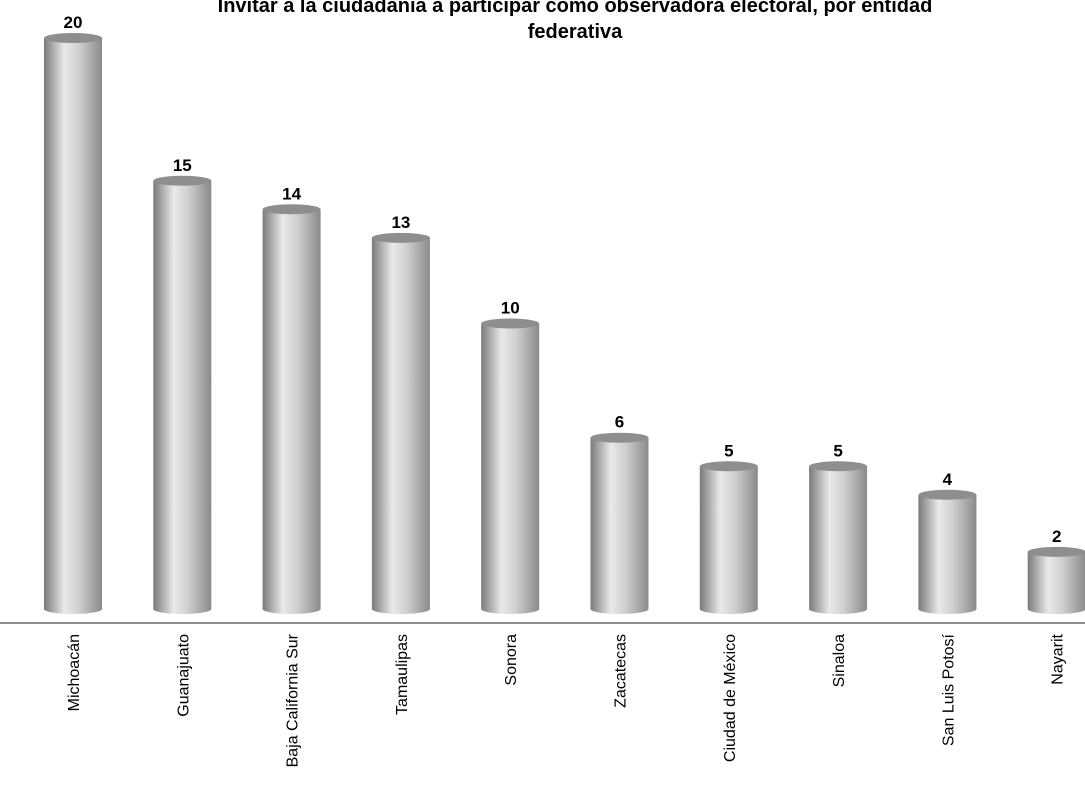  Describe the element at coordinates (182, 165) in the screenshot. I see `data-label: 15` at that location.